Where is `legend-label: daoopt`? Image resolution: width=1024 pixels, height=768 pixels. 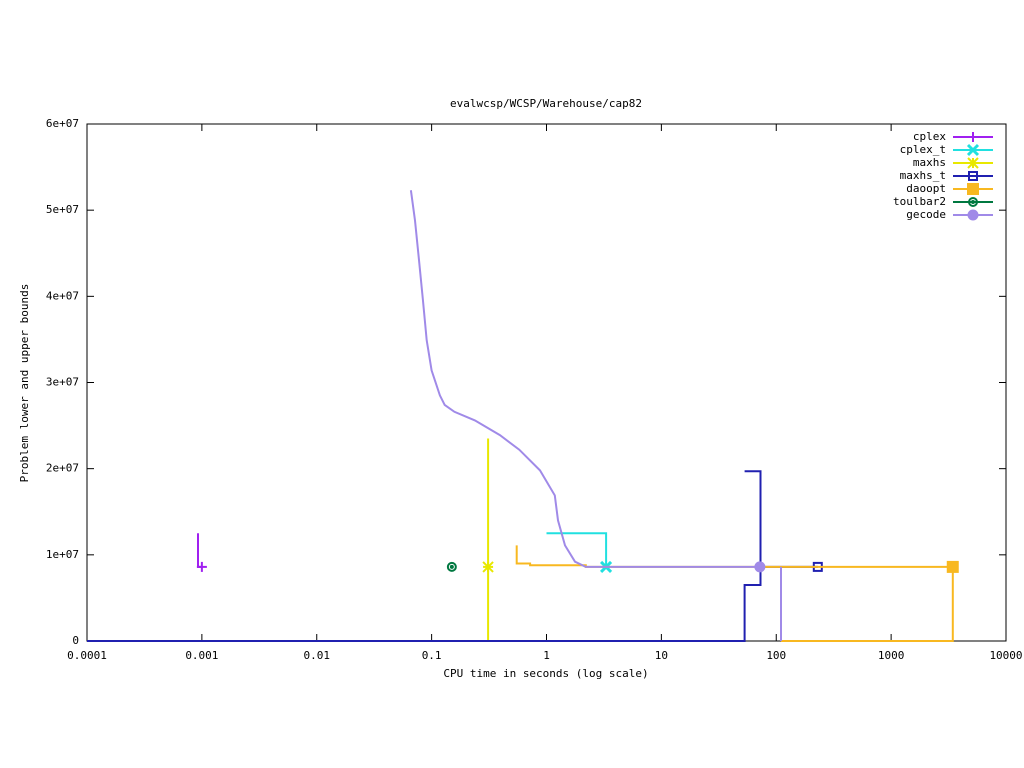 legend-label: daoopt is located at coordinates (926, 188).